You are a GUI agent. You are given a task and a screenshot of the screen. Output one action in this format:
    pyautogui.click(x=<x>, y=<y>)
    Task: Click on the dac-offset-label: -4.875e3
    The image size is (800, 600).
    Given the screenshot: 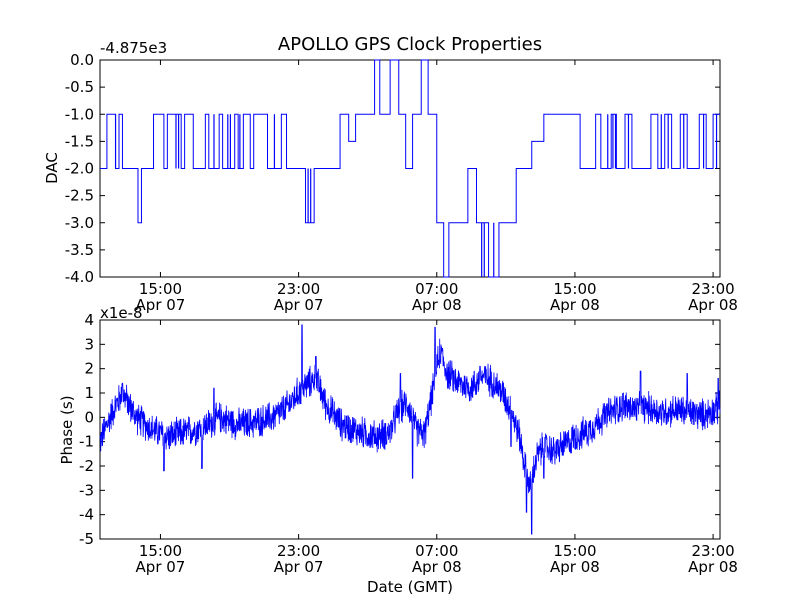 What is the action you would take?
    pyautogui.click(x=133, y=48)
    